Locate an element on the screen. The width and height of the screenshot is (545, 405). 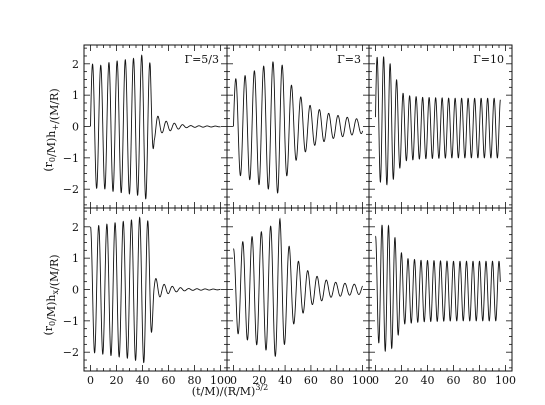
panel-label: Γ=5/3 is located at coordinates (201, 59).